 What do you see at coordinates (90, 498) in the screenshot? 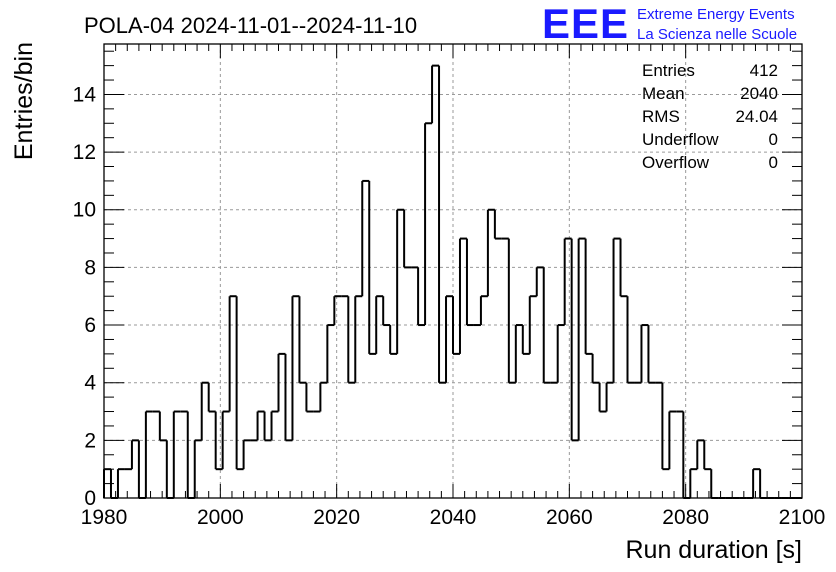
I see `y-tick-label: 0` at bounding box center [90, 498].